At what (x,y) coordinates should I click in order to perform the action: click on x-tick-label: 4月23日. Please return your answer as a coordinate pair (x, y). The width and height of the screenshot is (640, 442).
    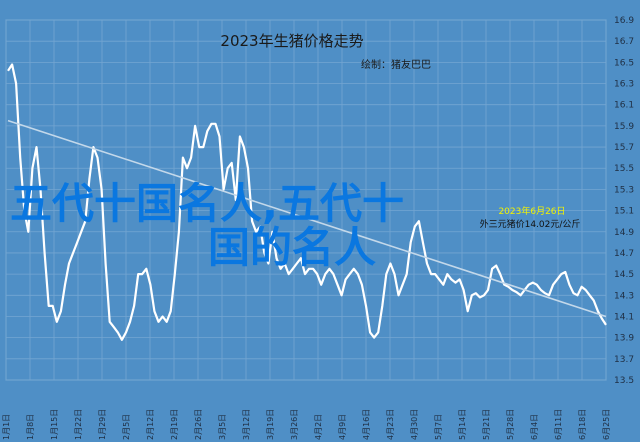
    Looking at the image, I should click on (390, 424).